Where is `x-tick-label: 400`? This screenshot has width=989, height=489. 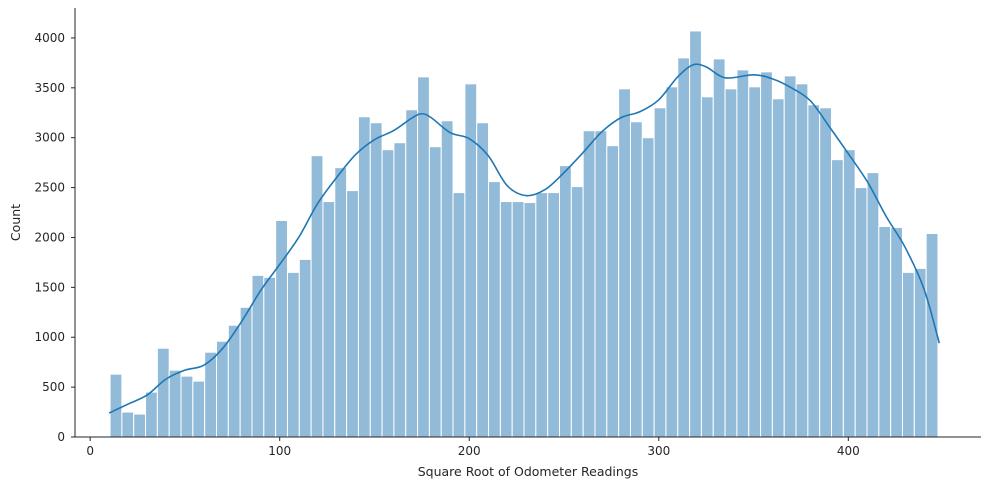
x-tick-label: 400 is located at coordinates (848, 451).